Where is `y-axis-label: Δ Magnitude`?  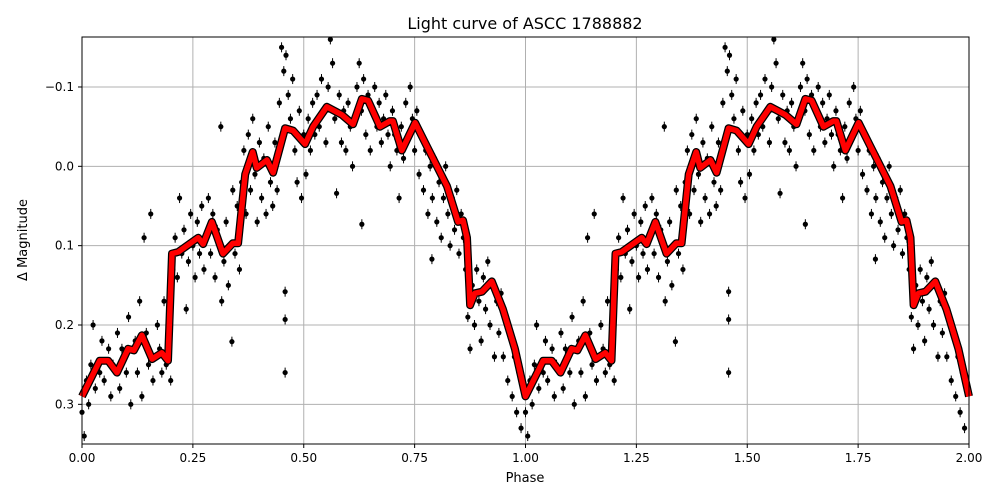
y-axis-label: Δ Magnitude is located at coordinates (23, 240).